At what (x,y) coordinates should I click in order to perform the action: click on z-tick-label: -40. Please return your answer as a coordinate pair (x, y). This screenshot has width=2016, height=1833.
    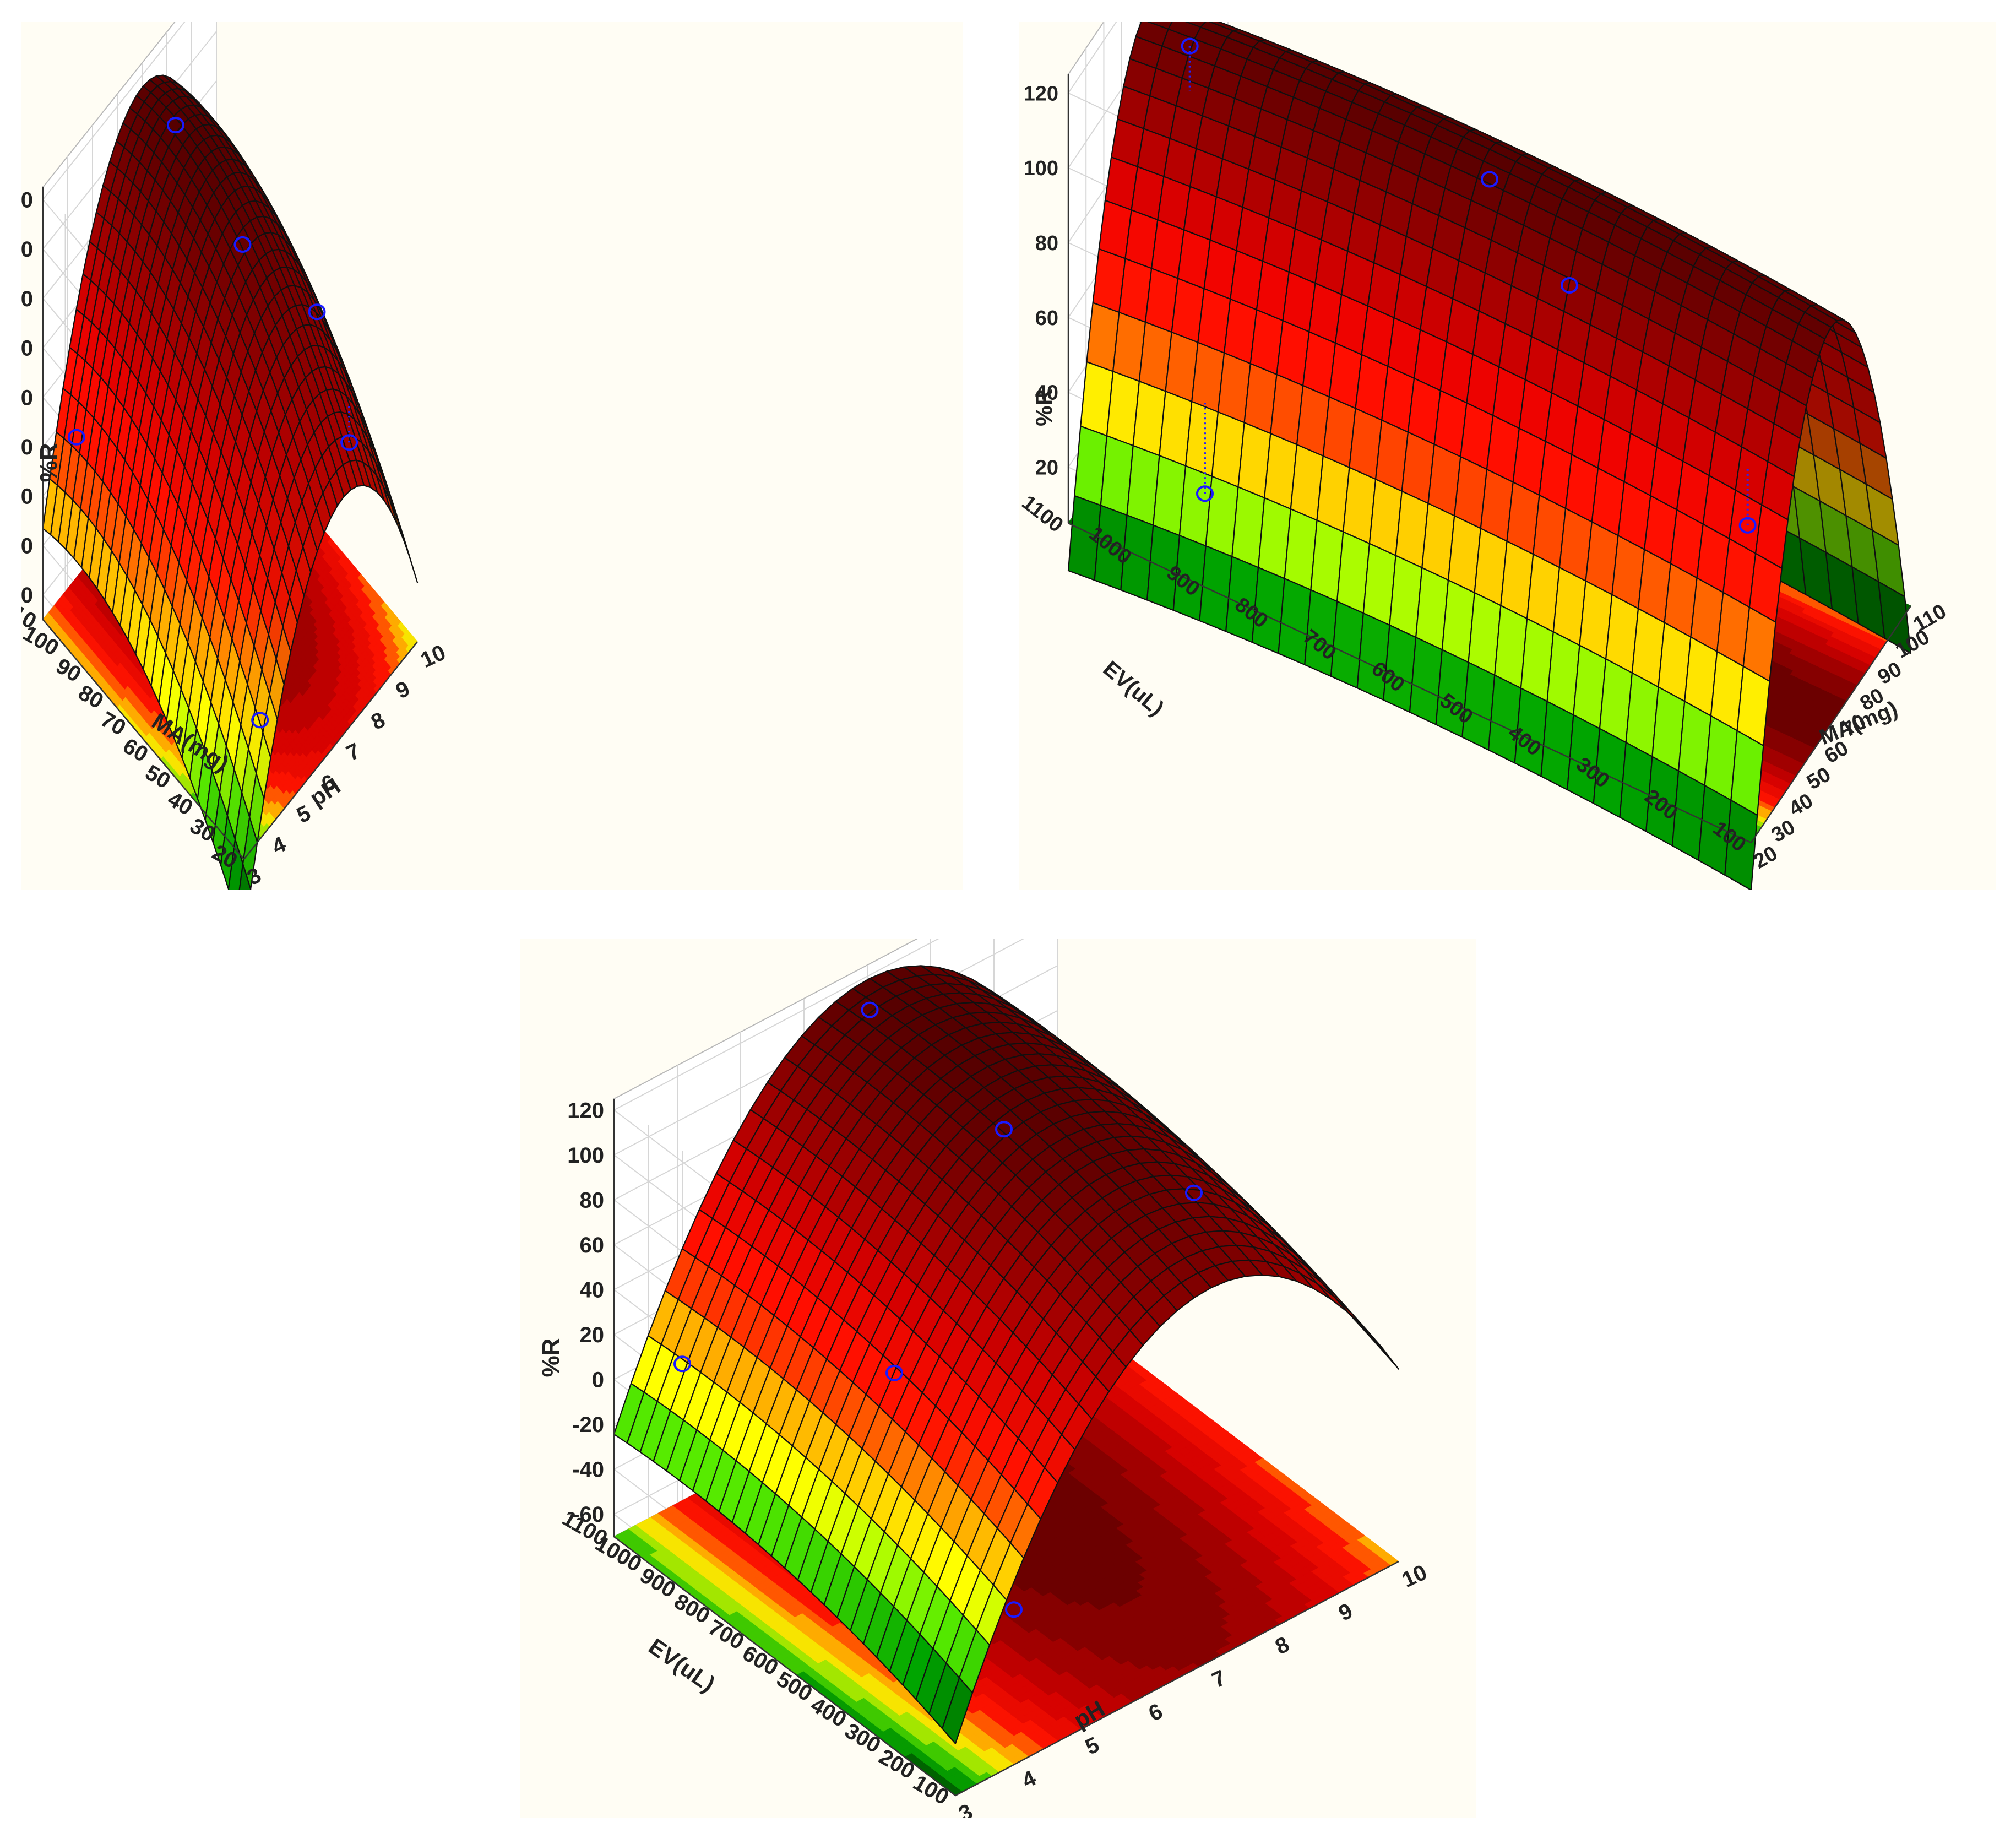
    Looking at the image, I should click on (27, 595).